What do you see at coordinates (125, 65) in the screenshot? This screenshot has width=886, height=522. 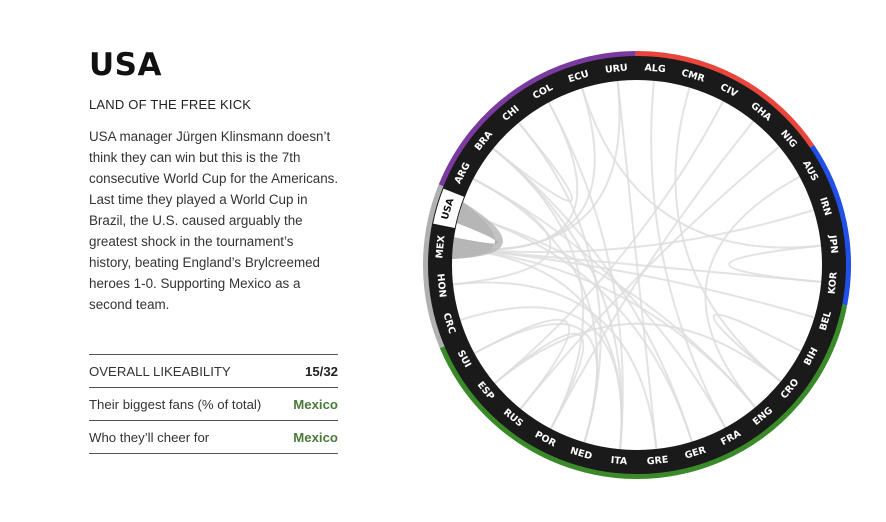 I see `country-title: USA` at bounding box center [125, 65].